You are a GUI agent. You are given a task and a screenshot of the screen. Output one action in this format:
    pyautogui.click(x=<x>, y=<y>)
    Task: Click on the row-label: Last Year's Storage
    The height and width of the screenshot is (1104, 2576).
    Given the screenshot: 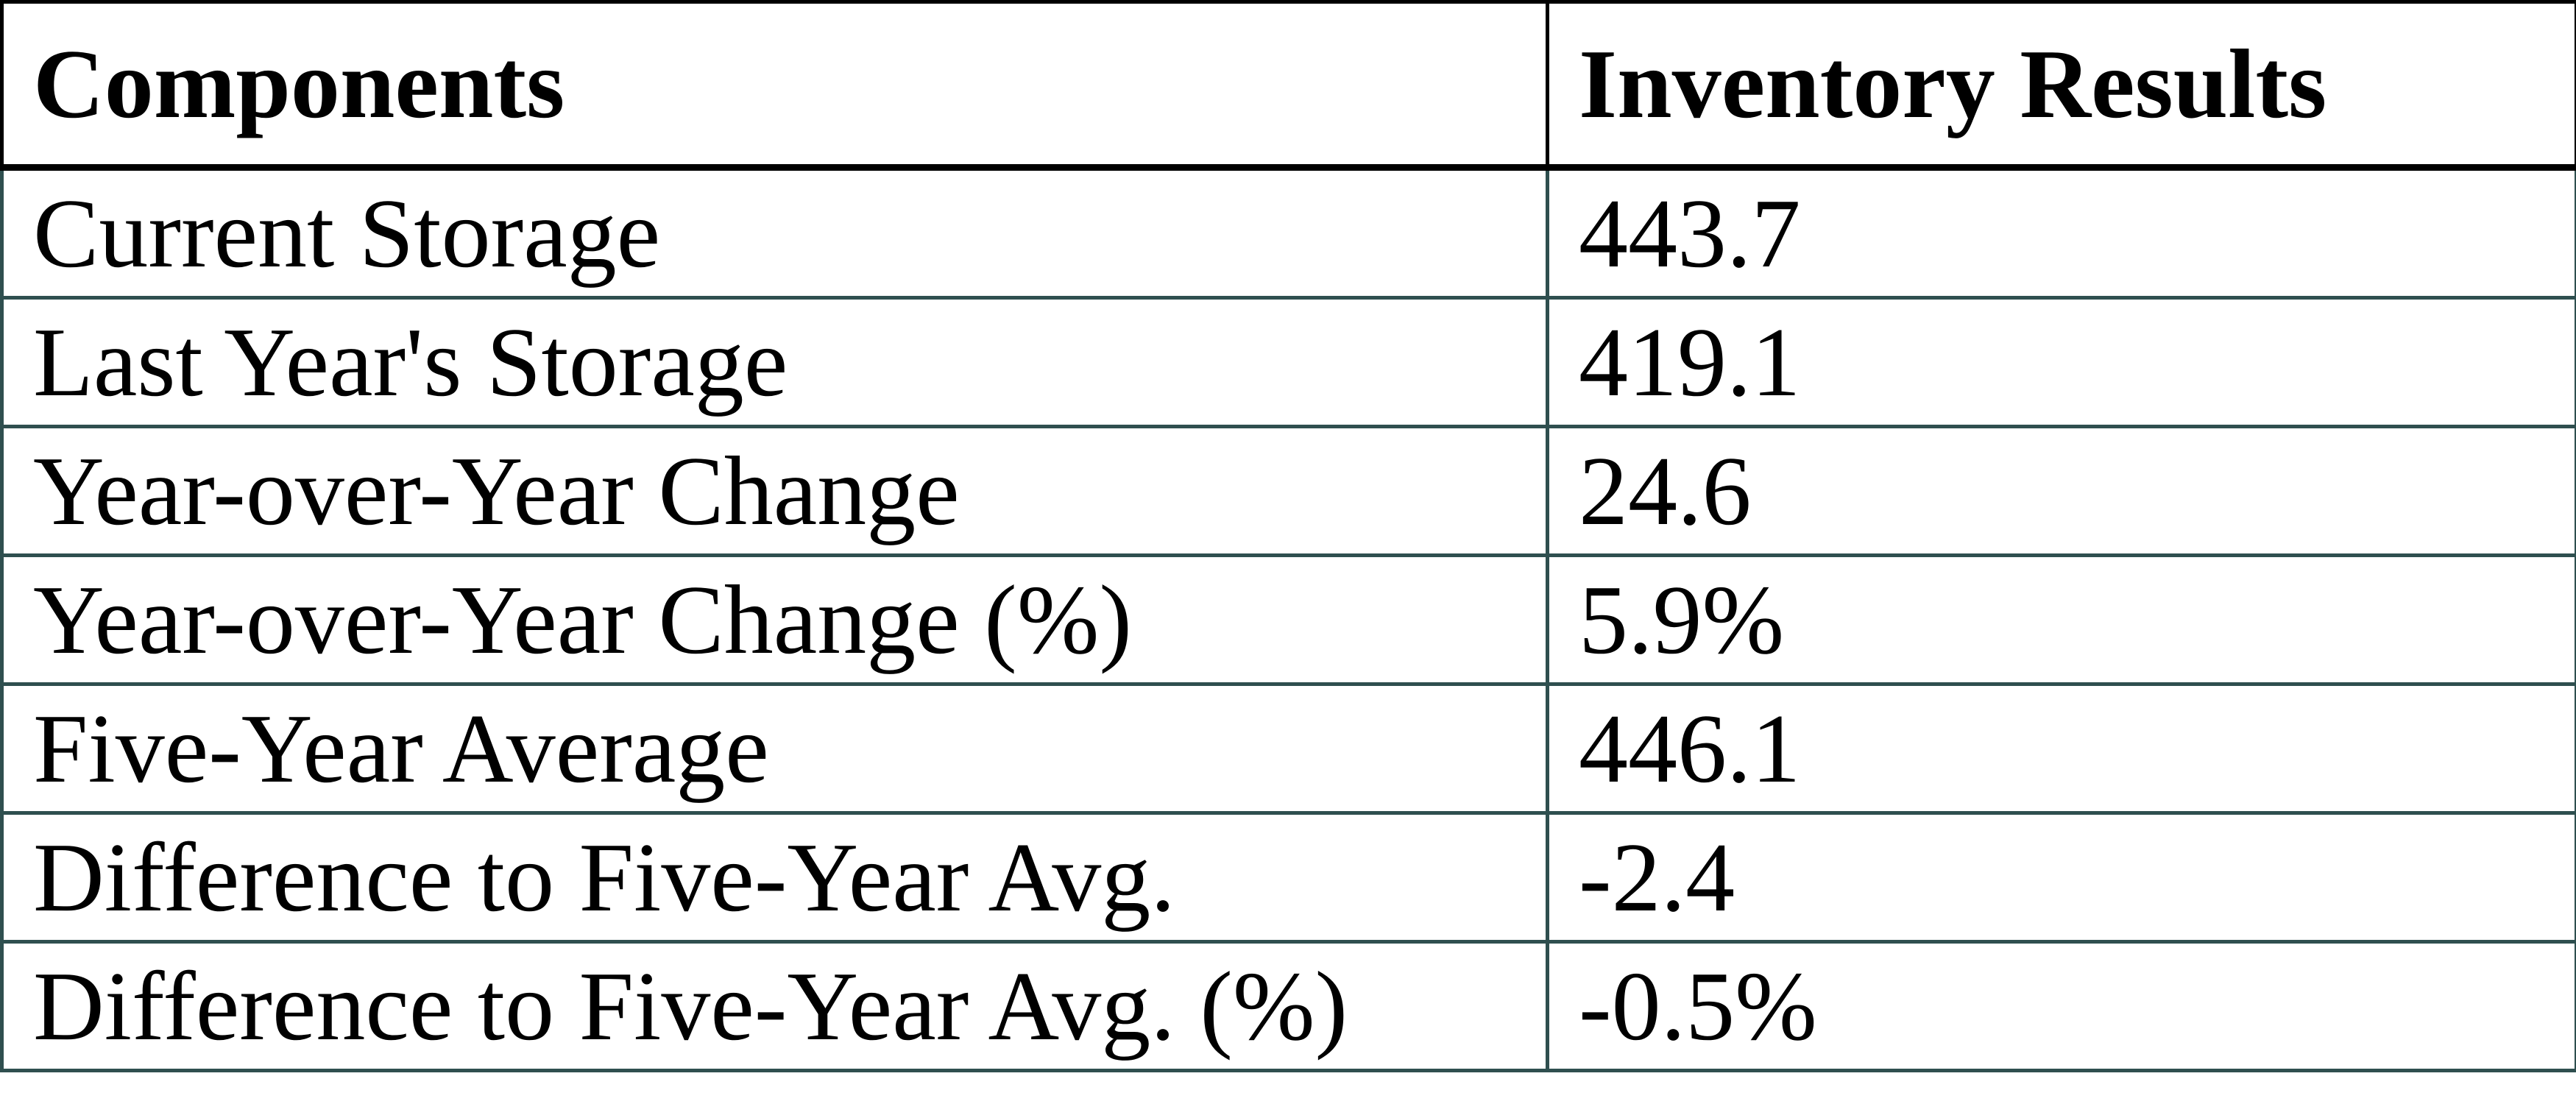 What is the action you would take?
    pyautogui.click(x=774, y=362)
    